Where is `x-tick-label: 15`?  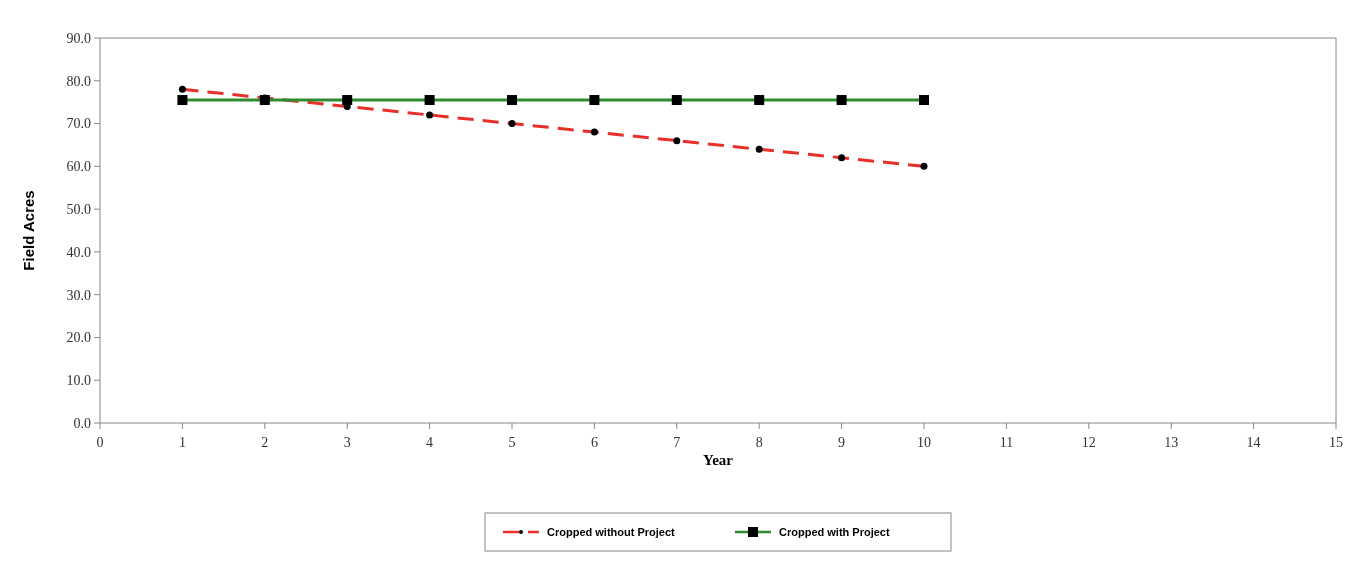
x-tick-label: 15 is located at coordinates (1336, 442).